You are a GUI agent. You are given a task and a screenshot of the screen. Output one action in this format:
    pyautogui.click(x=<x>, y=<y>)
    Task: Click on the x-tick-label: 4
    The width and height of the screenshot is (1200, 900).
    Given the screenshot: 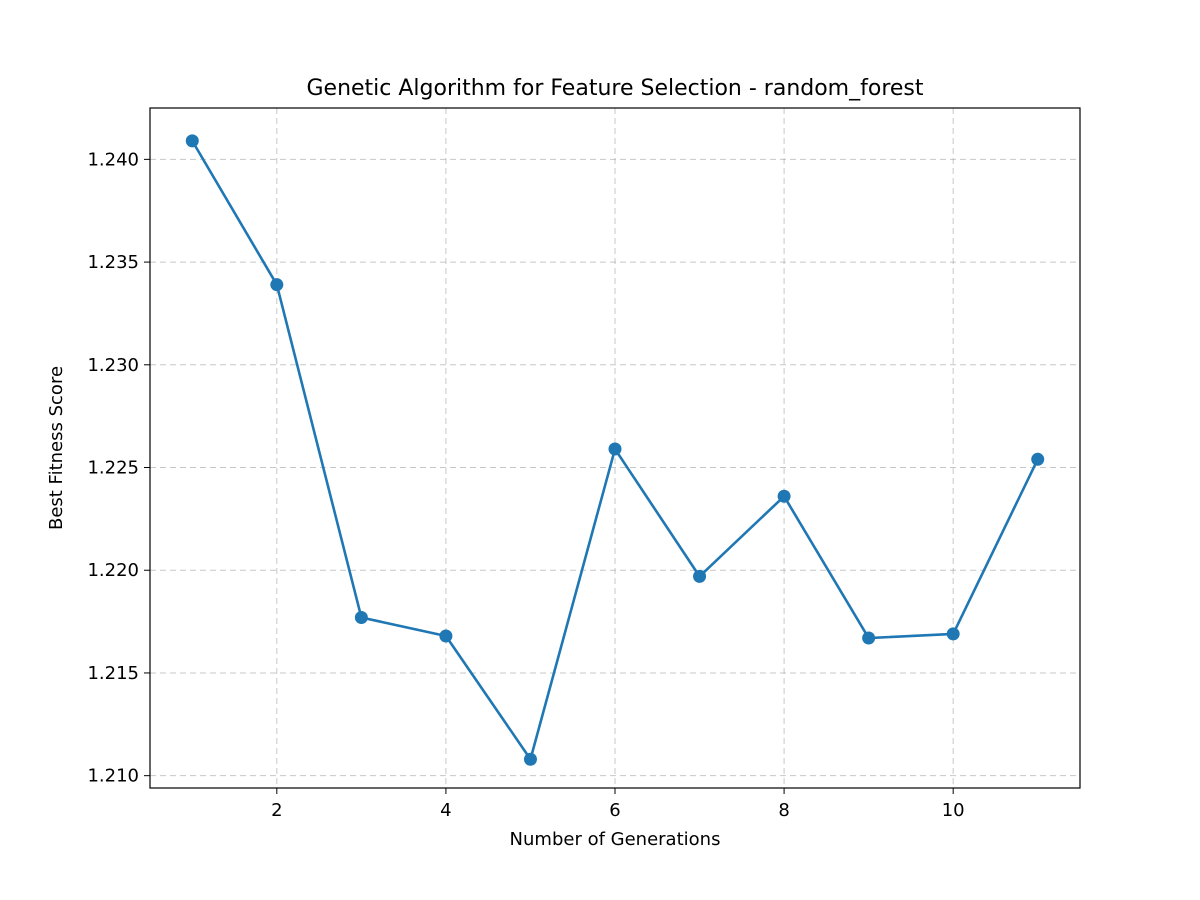 What is the action you would take?
    pyautogui.click(x=445, y=810)
    